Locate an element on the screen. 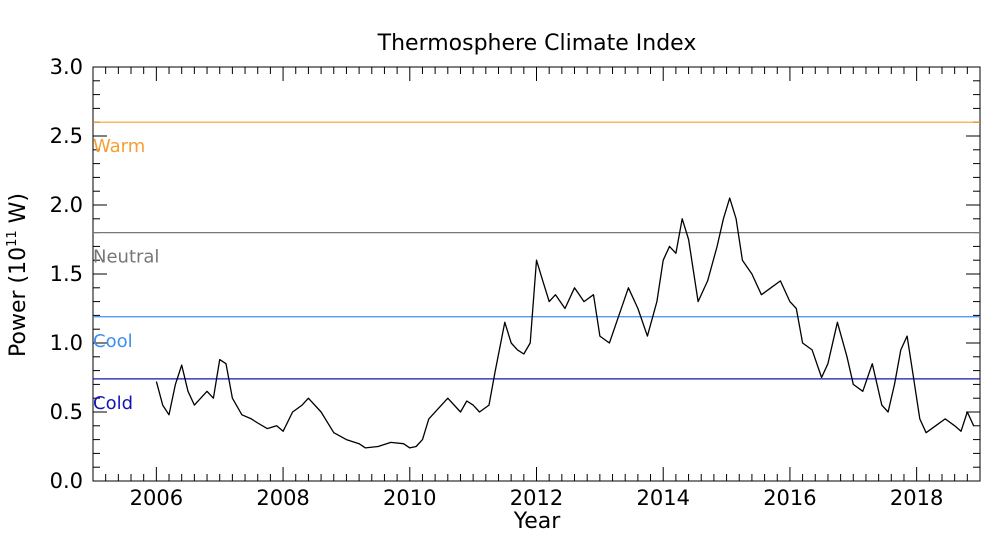  chart-title: Thermosphere Climate Index is located at coordinates (537, 43).